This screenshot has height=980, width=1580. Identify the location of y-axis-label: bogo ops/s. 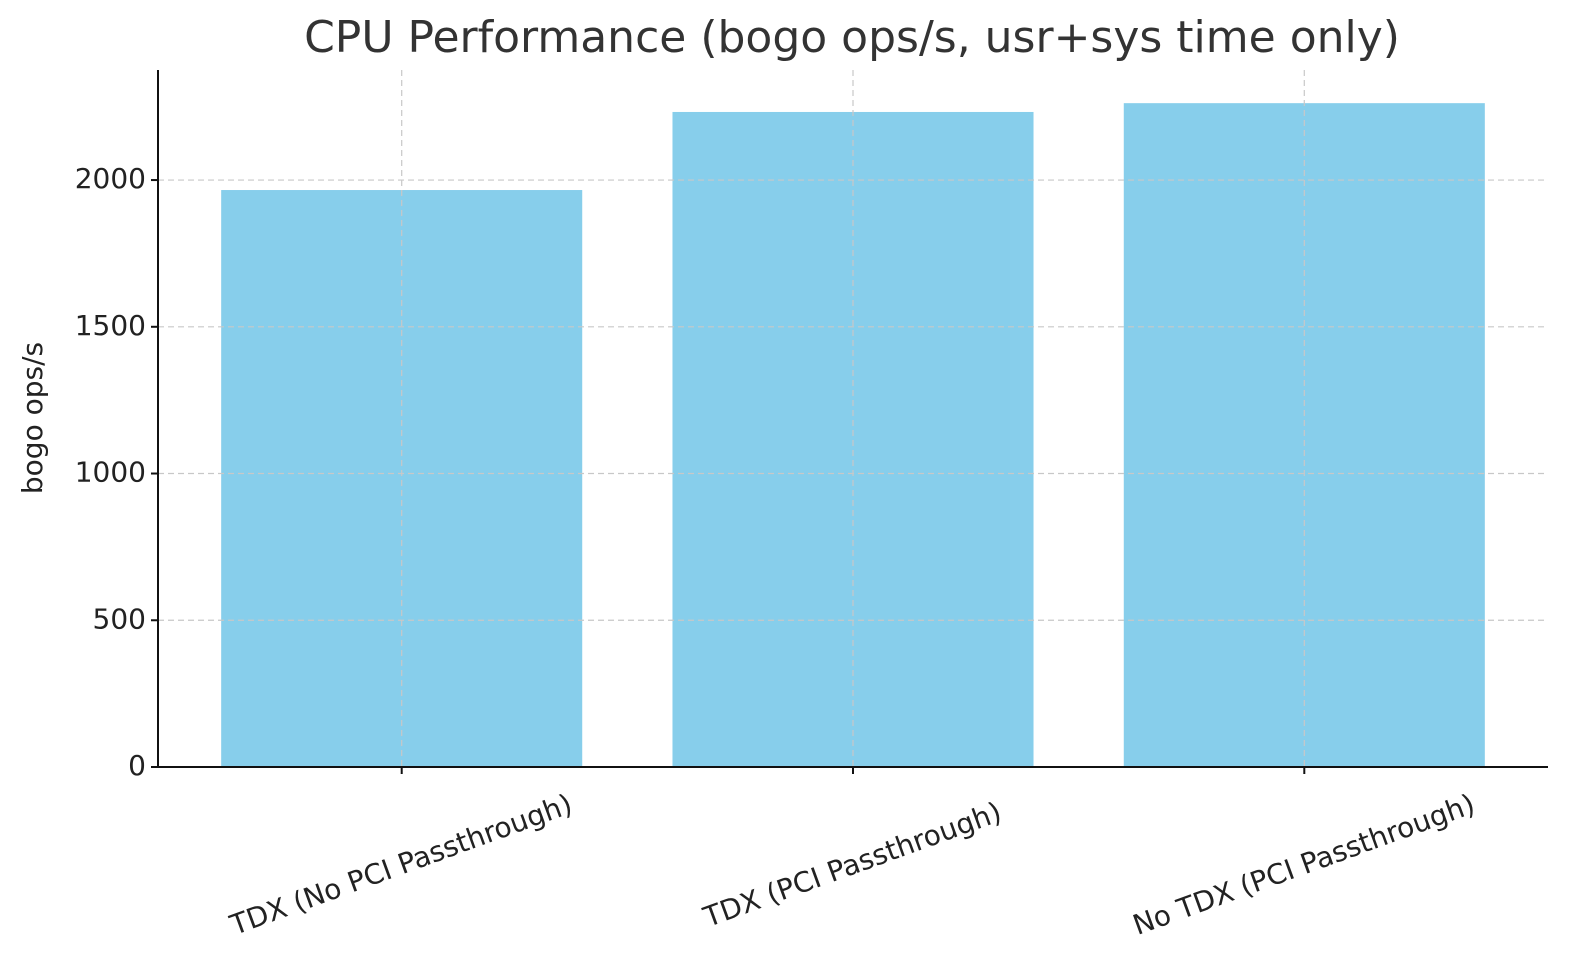
(32, 418).